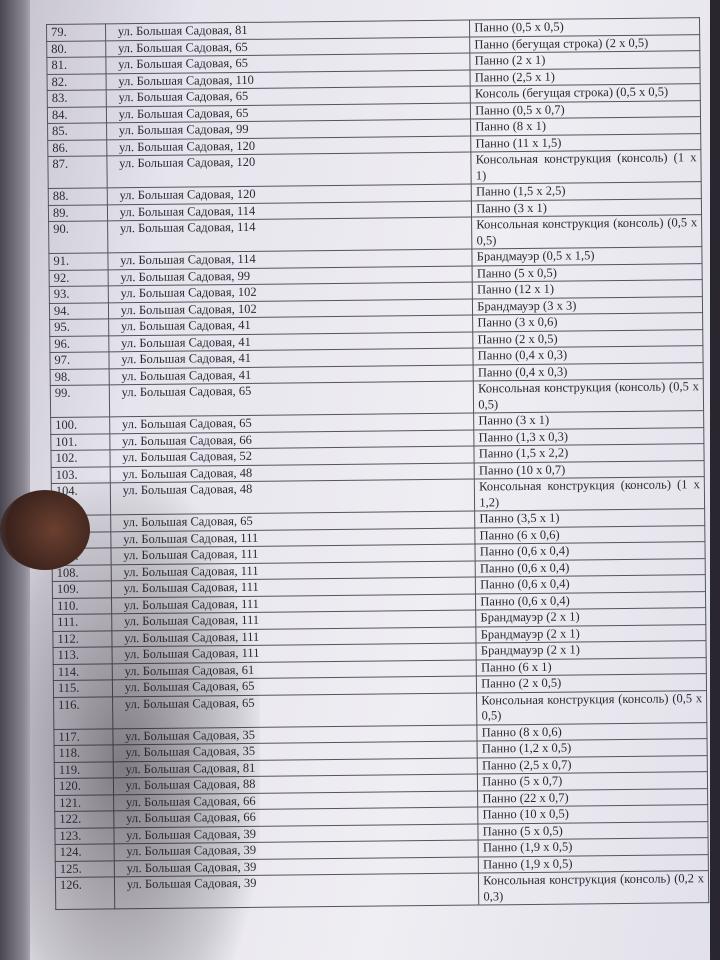 The height and width of the screenshot is (960, 720). I want to click on row-number: 89., so click(78, 213).